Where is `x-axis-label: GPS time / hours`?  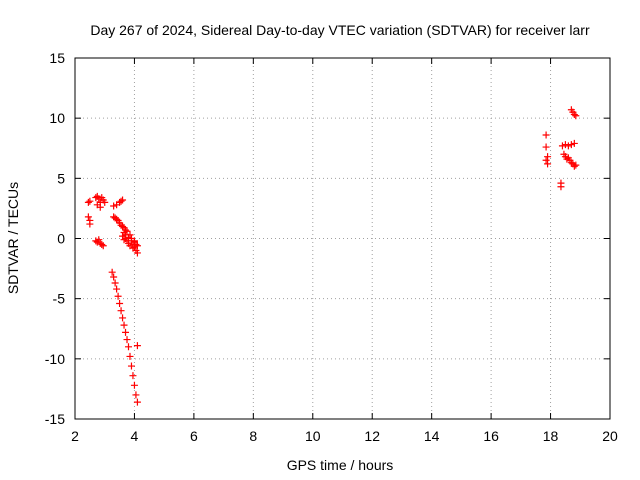 x-axis-label: GPS time / hours is located at coordinates (340, 465).